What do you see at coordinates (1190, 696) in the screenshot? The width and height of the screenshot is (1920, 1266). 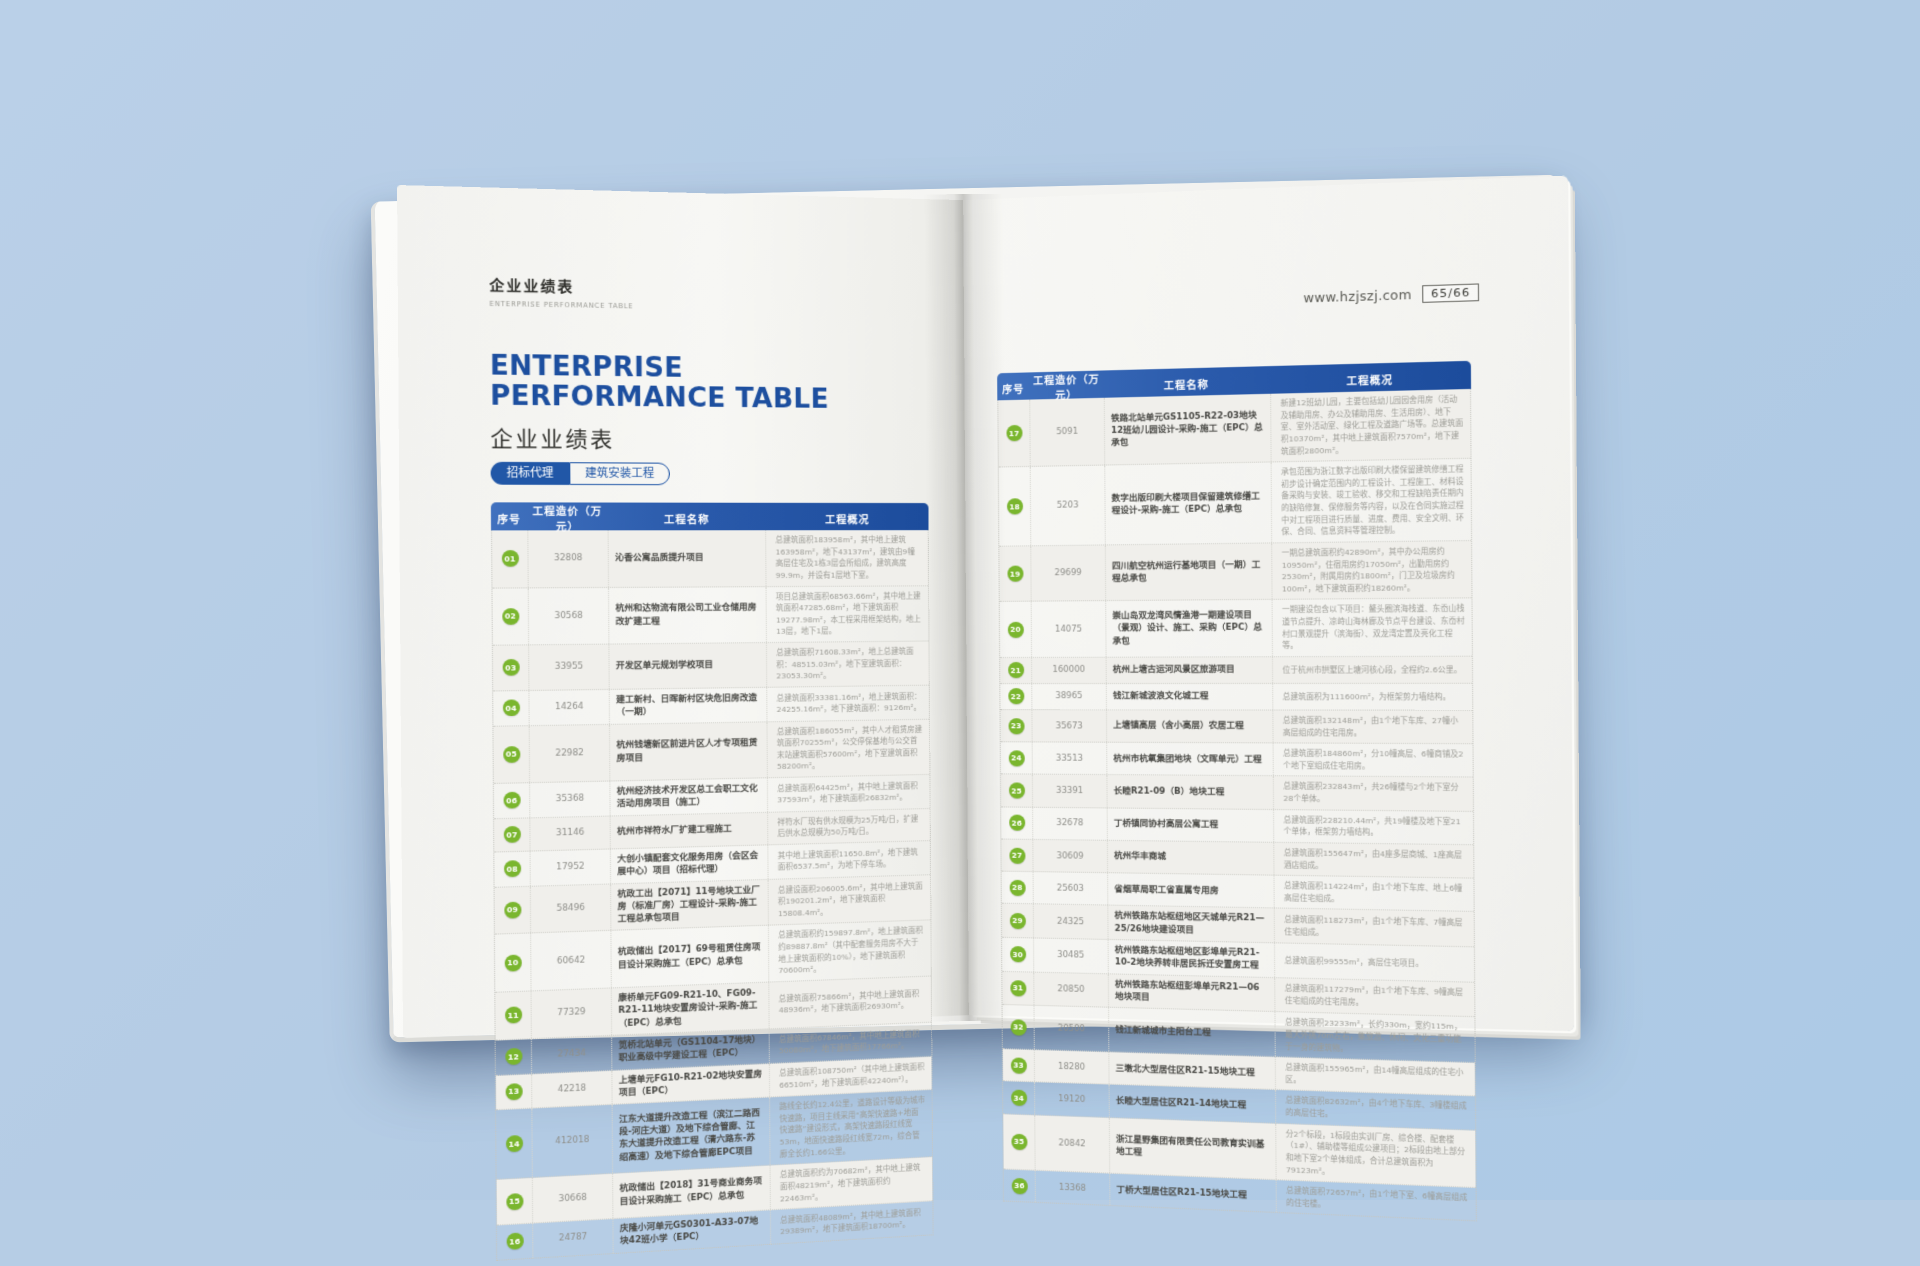 I see `project-name: 钱江新城波浪文化城工程` at bounding box center [1190, 696].